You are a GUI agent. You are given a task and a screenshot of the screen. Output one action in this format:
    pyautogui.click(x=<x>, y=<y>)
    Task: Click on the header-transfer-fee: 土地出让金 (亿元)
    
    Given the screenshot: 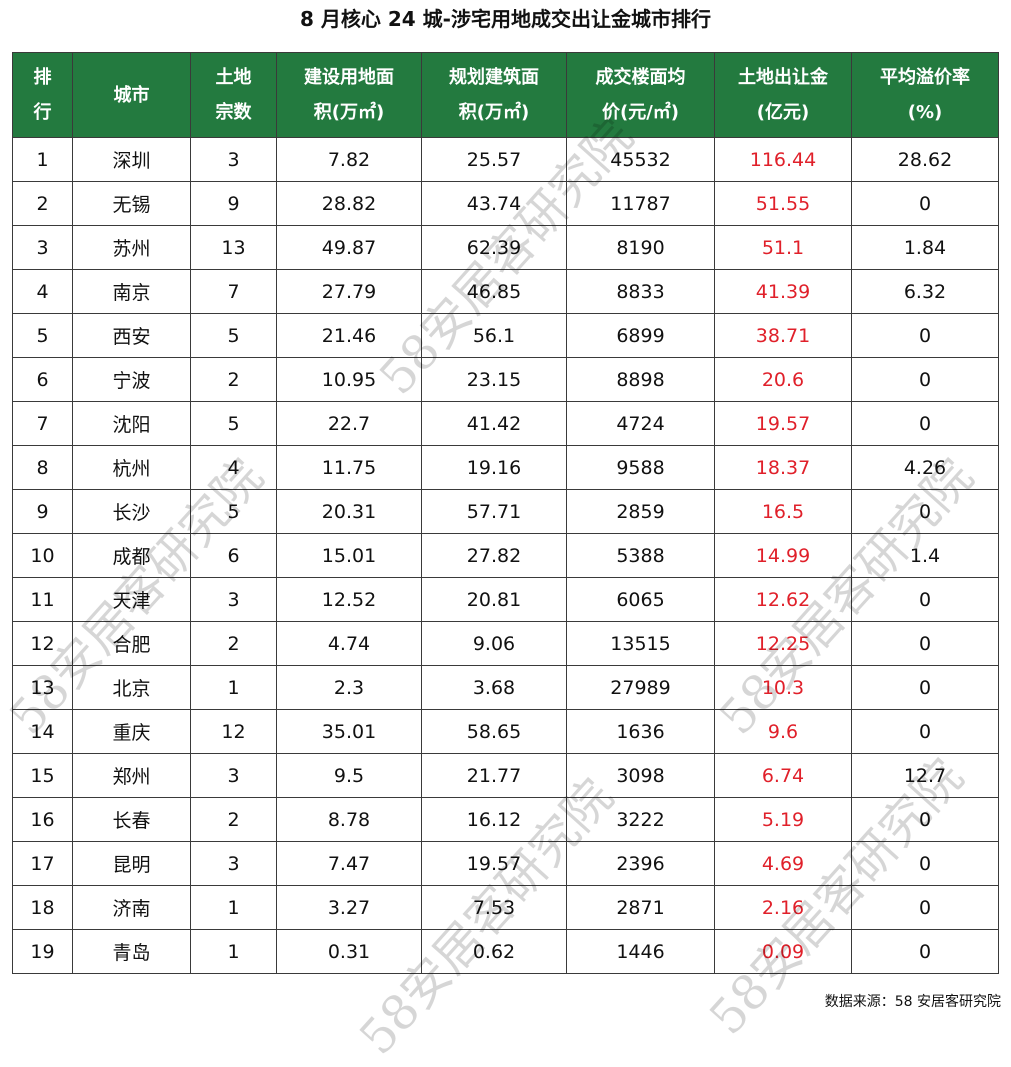 What is the action you would take?
    pyautogui.click(x=783, y=95)
    